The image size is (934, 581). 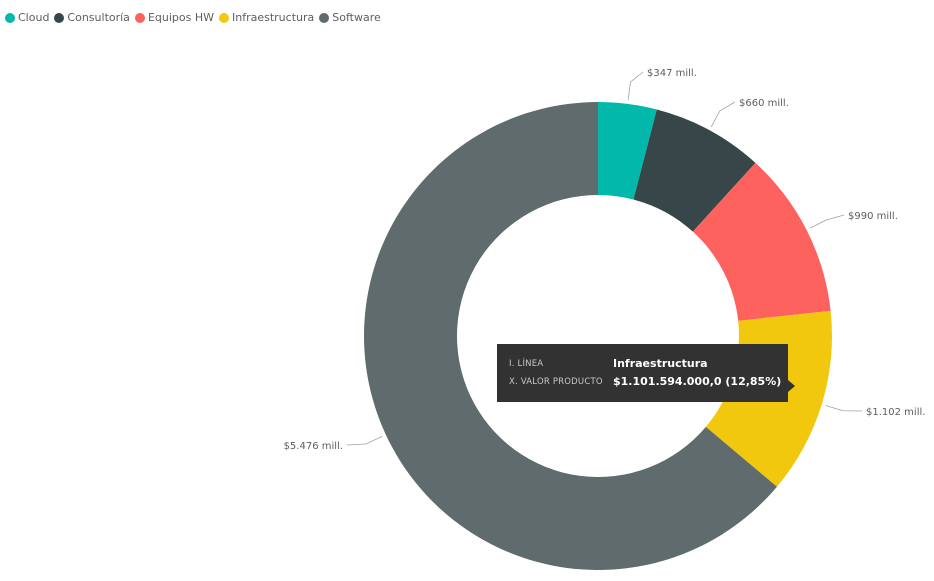 What do you see at coordinates (364, 441) in the screenshot?
I see `leader-line-software` at bounding box center [364, 441].